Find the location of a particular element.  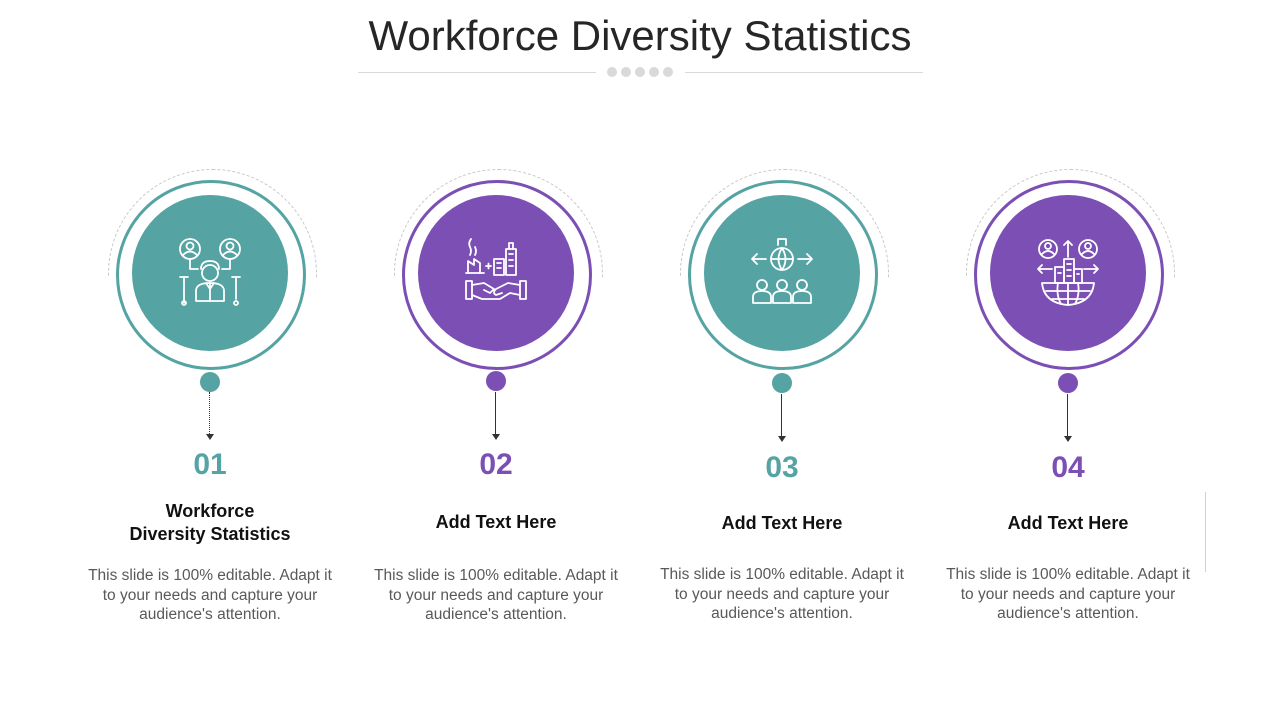

workforce-network-icon is located at coordinates (210, 272).